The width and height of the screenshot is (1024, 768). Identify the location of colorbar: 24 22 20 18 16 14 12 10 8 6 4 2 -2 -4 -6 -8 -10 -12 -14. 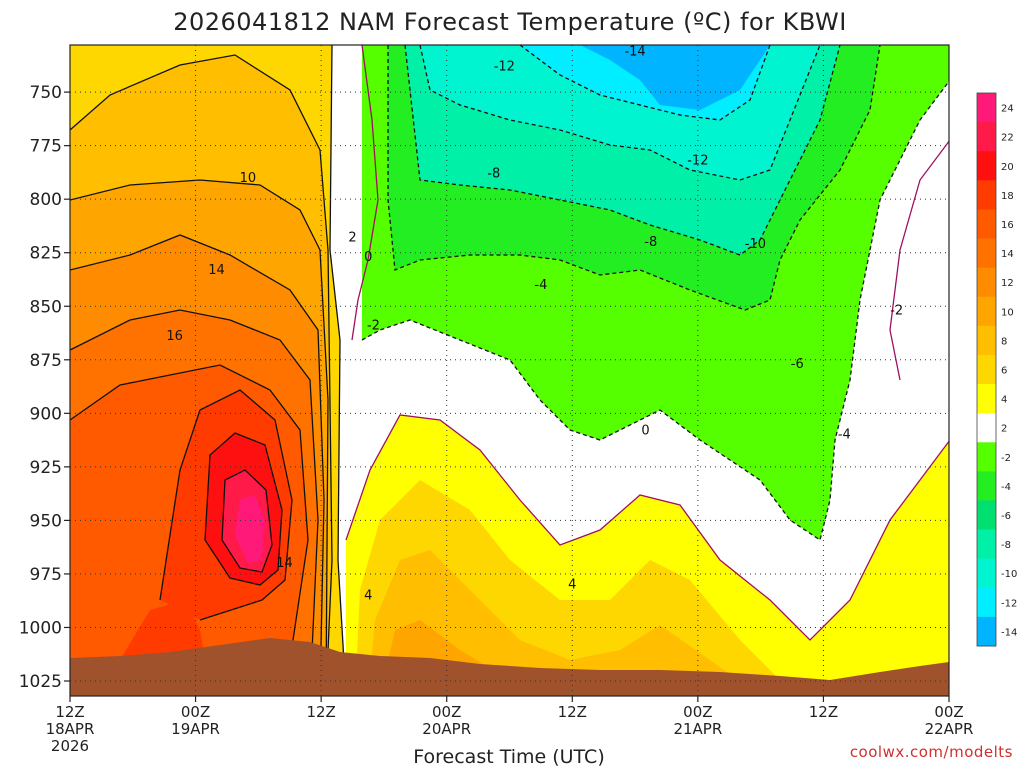
(996, 369).